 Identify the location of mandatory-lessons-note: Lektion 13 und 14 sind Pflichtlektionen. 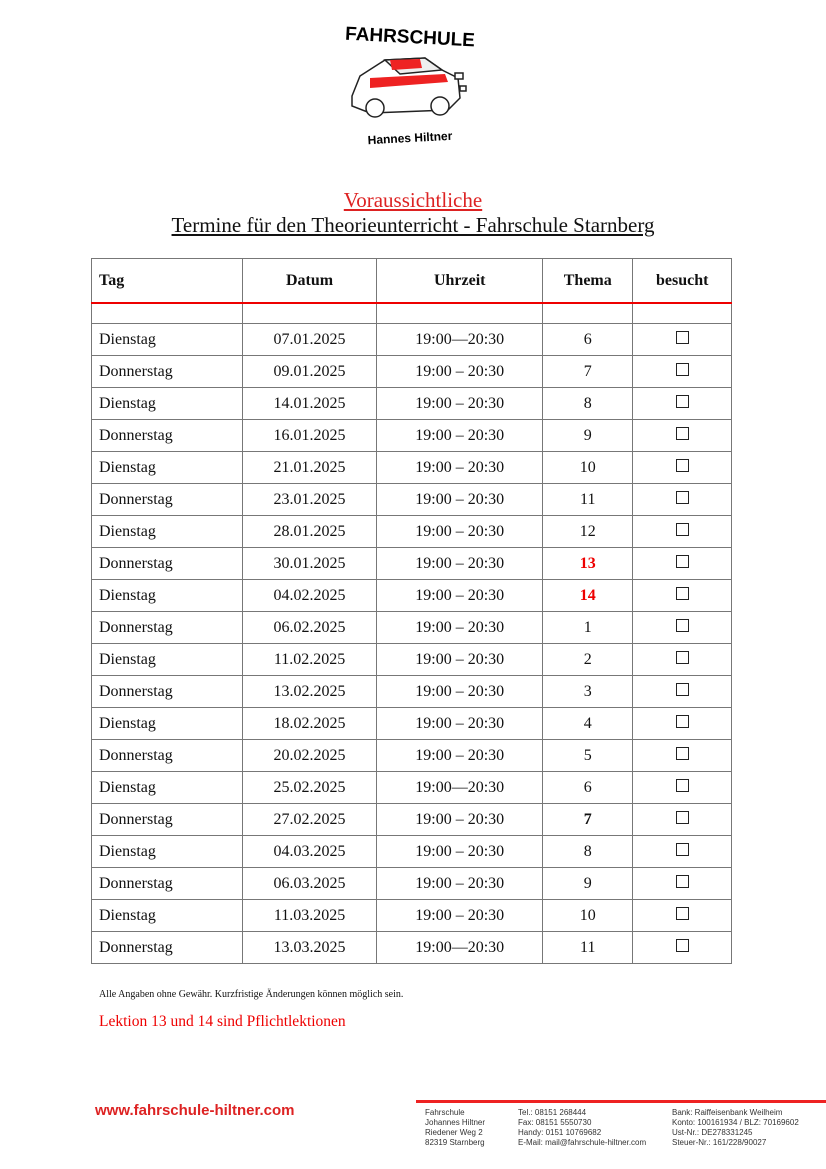
(222, 1021).